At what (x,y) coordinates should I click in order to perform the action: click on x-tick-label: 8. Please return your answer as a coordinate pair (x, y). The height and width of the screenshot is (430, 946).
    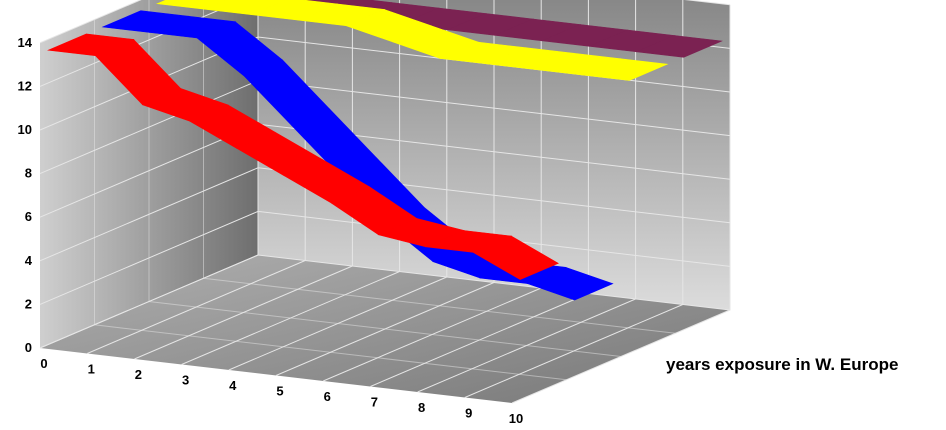
    Looking at the image, I should click on (421, 407).